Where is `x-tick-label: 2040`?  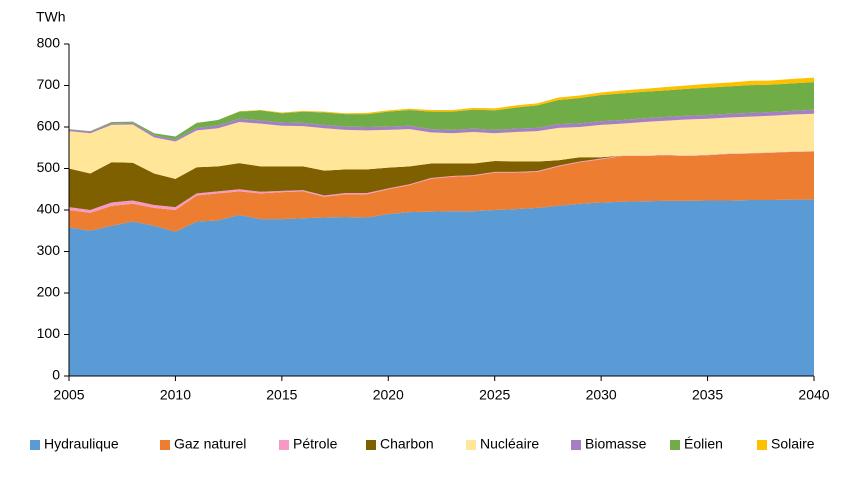
x-tick-label: 2040 is located at coordinates (813, 395).